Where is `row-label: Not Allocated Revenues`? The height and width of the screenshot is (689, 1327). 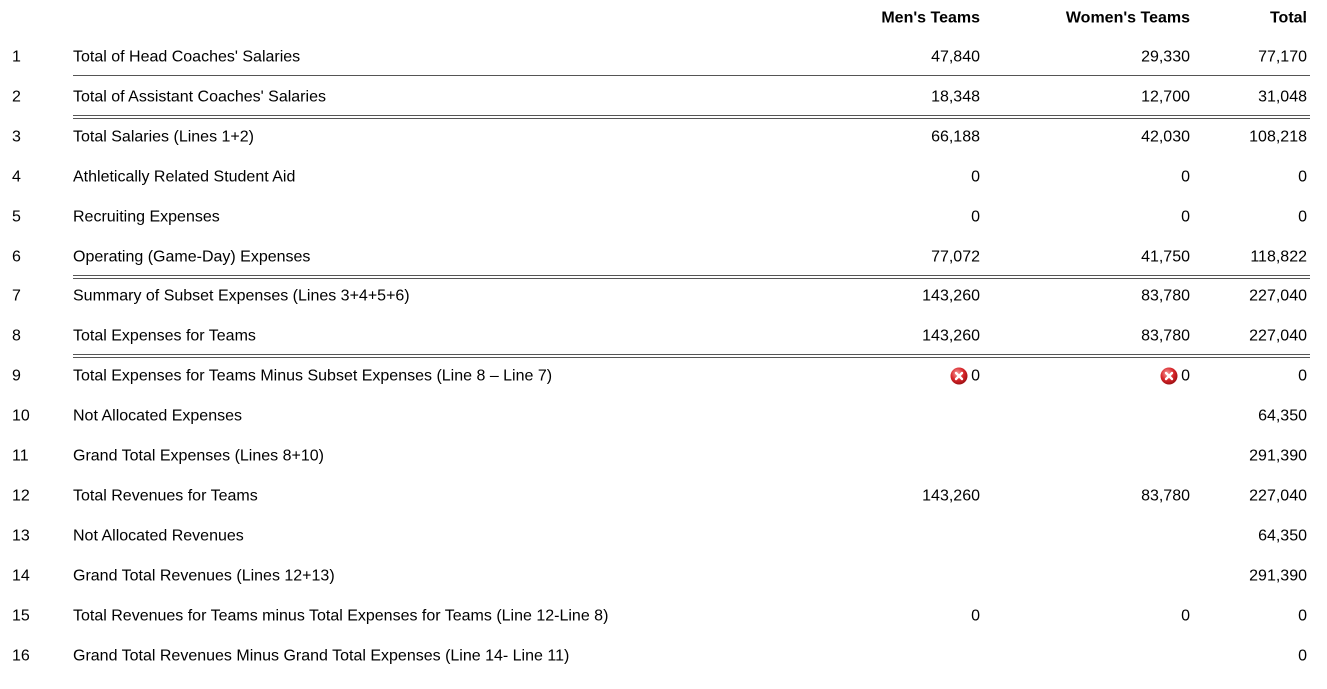
row-label: Not Allocated Revenues is located at coordinates (158, 536).